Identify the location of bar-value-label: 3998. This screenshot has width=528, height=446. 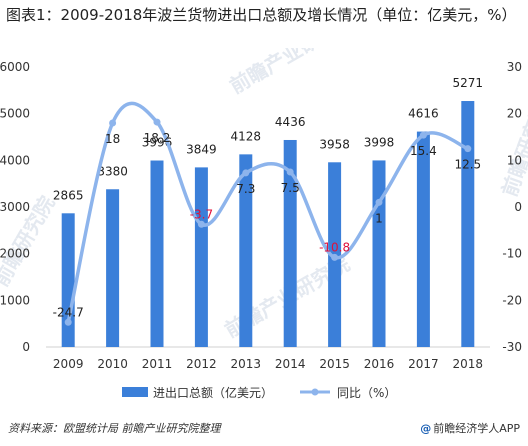
(379, 142).